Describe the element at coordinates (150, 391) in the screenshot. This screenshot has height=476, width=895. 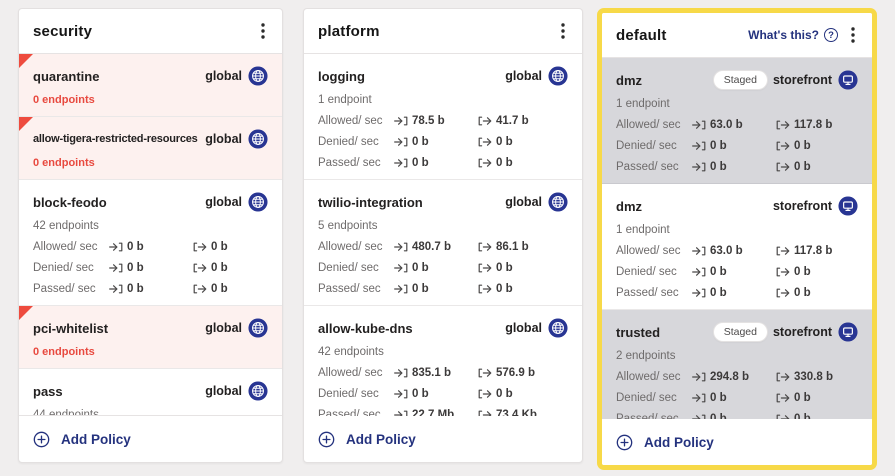
I see `policy-title-row: pass global` at that location.